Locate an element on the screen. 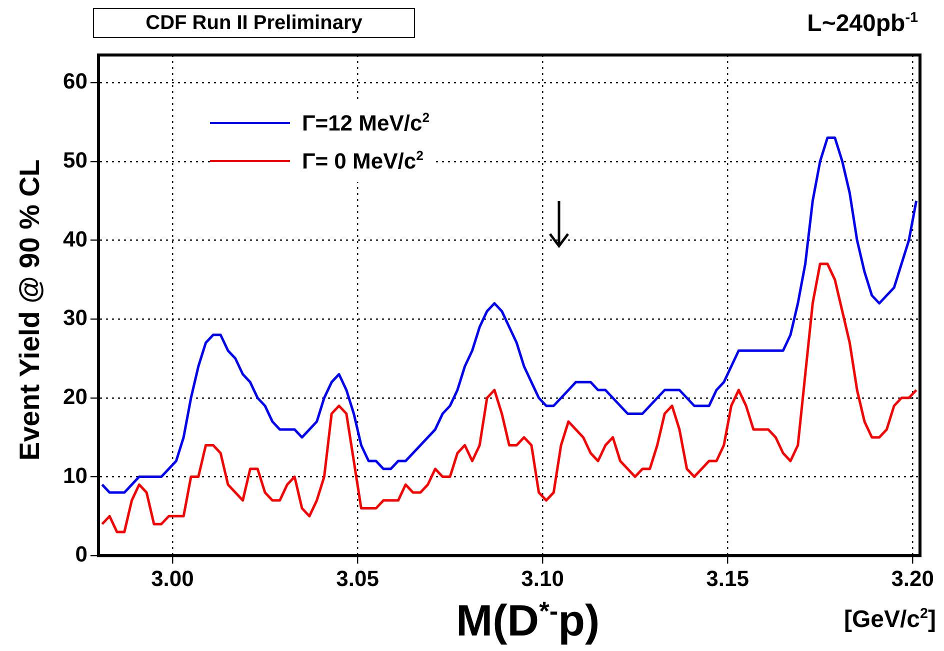 This screenshot has width=944, height=651. chart-title: CDF Run II Preliminary is located at coordinates (254, 23).